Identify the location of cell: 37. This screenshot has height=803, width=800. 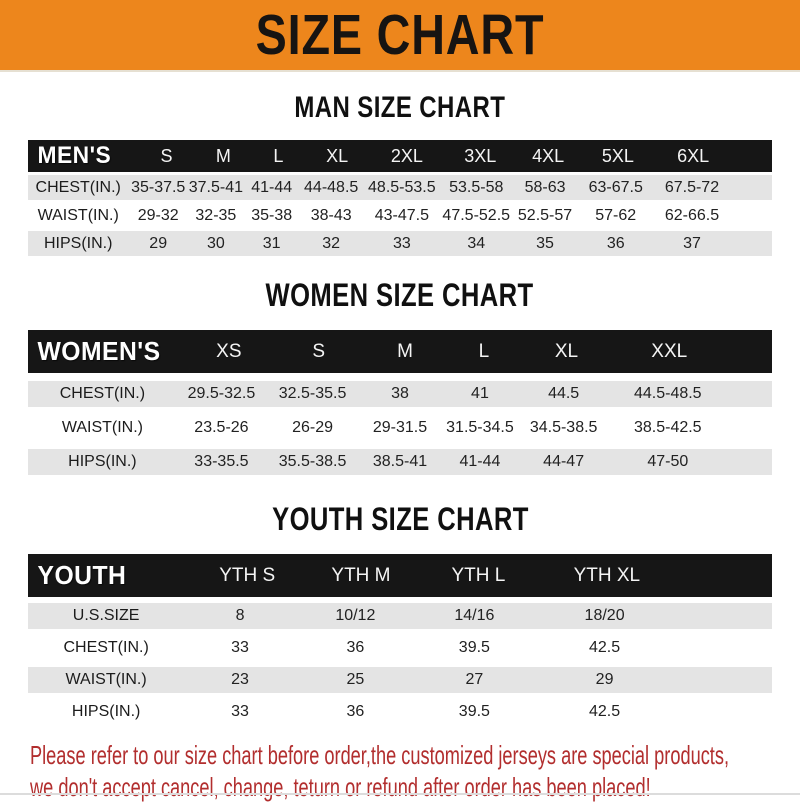
(692, 243).